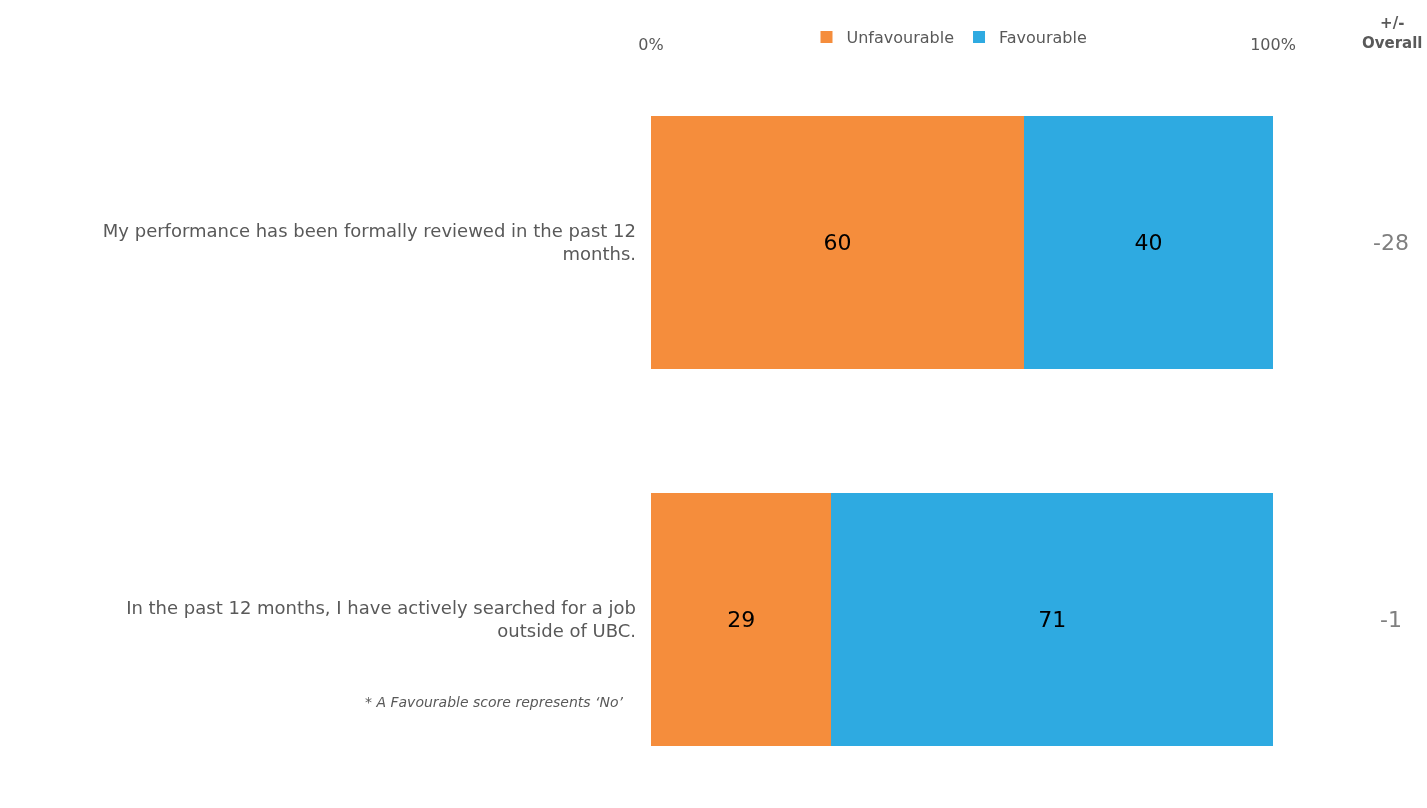 This screenshot has height=808, width=1427. Describe the element at coordinates (1273, 44) in the screenshot. I see `x-tick-label: 100%` at that location.